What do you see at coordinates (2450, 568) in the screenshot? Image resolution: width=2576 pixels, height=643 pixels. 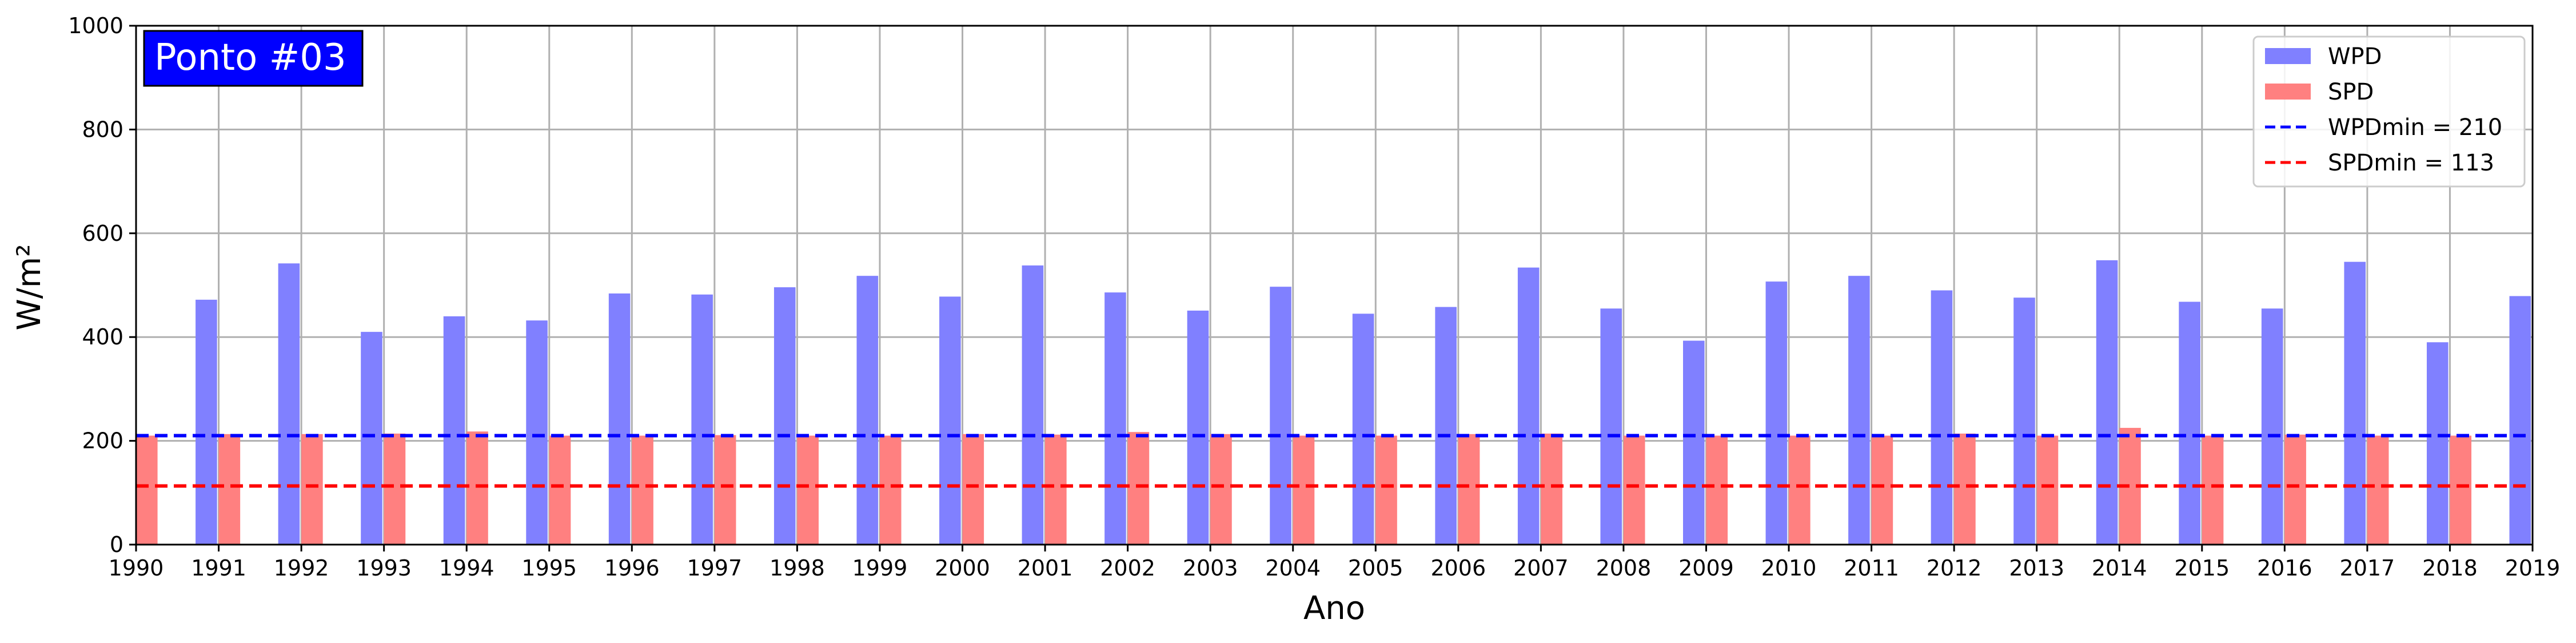 I see `x-tick-label: 2018` at bounding box center [2450, 568].